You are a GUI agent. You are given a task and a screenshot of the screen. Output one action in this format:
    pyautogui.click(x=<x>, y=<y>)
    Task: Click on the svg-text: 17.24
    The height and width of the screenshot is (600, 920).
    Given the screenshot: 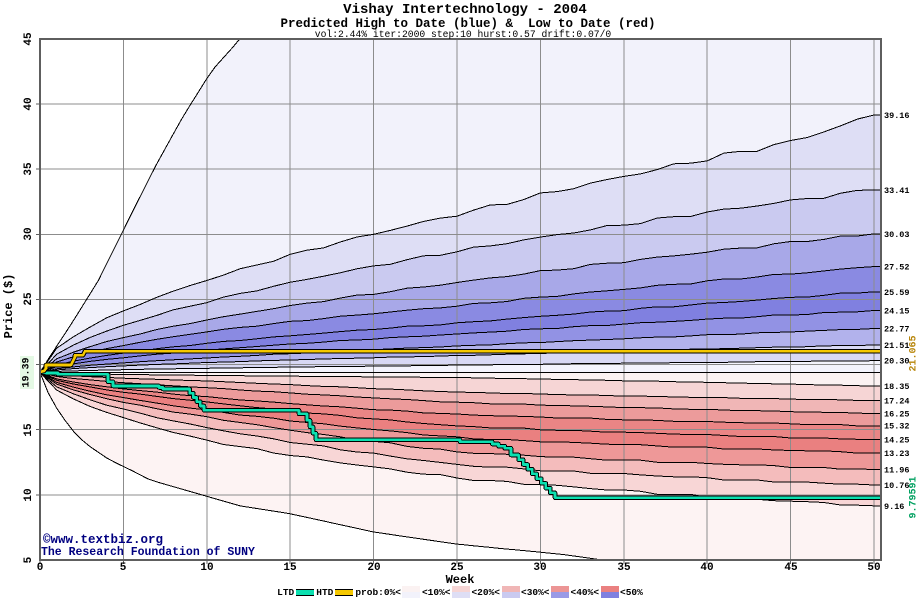 What is the action you would take?
    pyautogui.click(x=897, y=402)
    